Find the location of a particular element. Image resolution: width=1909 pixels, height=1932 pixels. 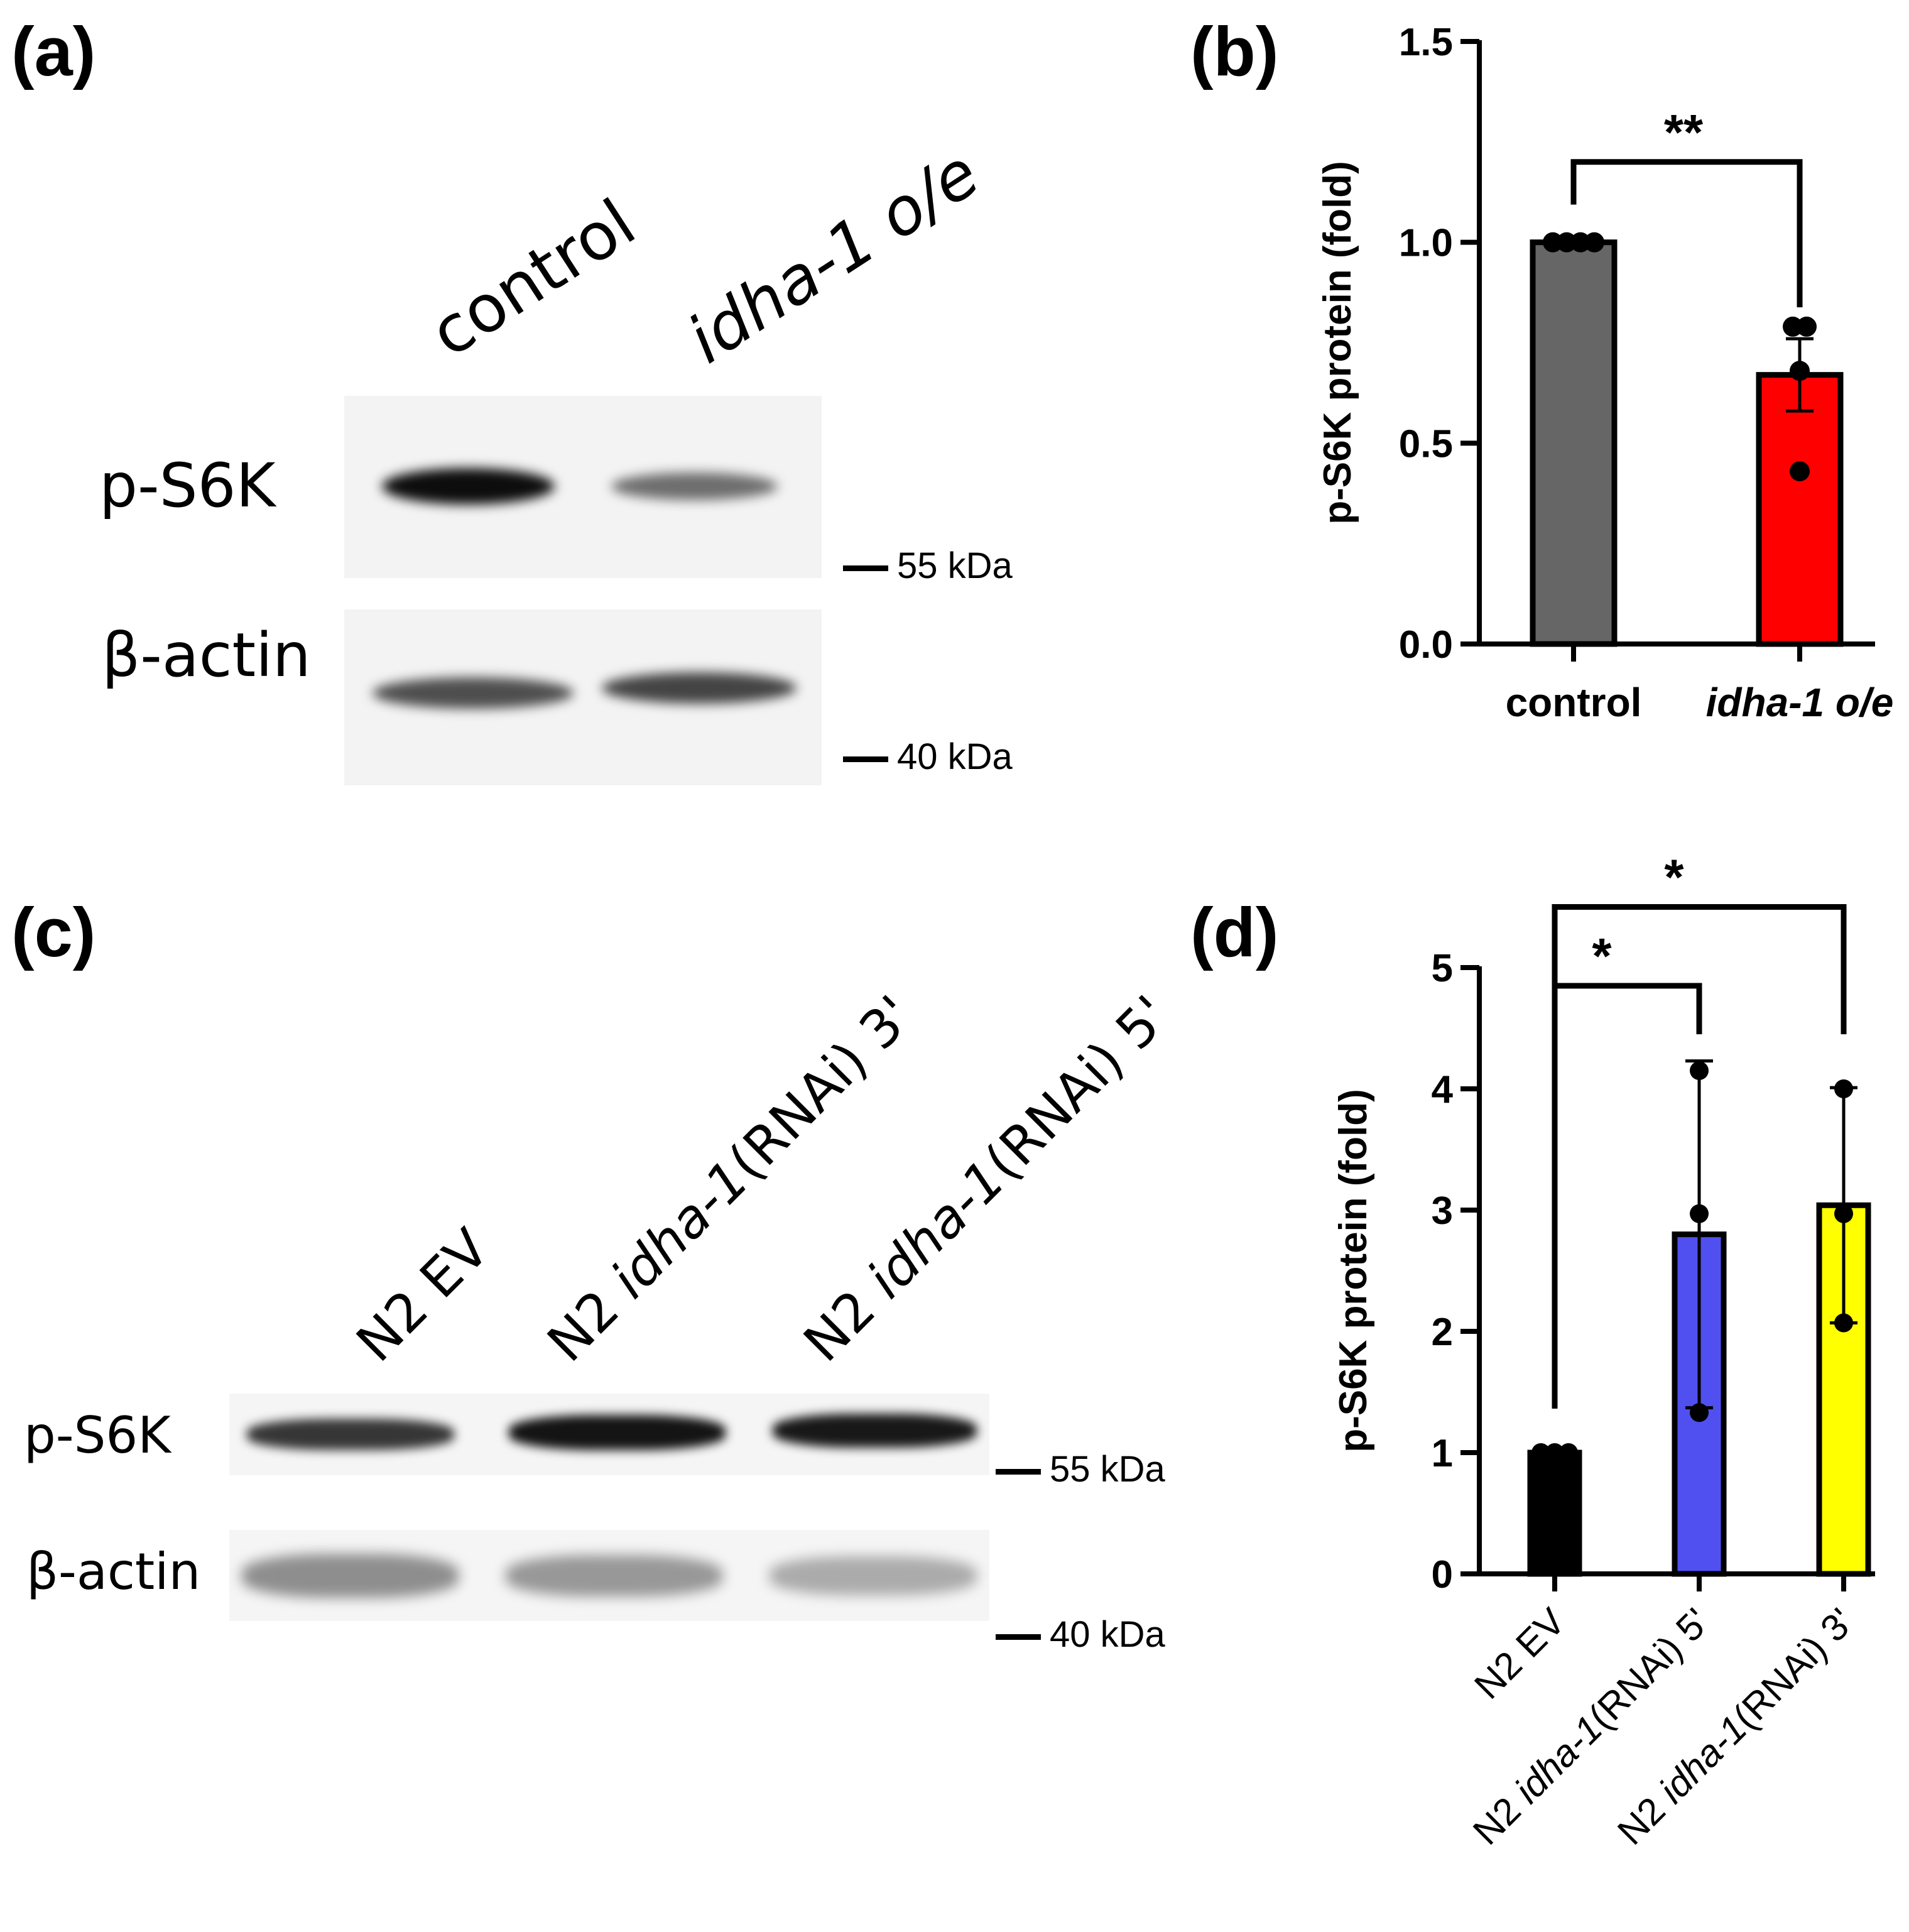

blot-a-band-idha1 is located at coordinates (694, 486).